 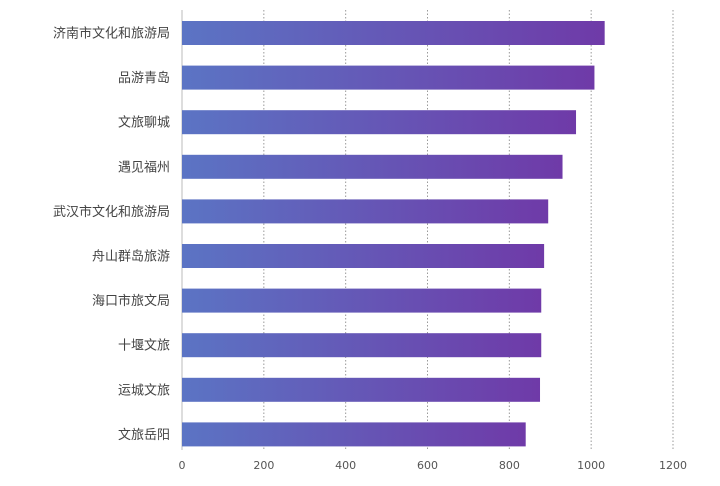 I want to click on category-label: 遇见福州, so click(x=144, y=167).